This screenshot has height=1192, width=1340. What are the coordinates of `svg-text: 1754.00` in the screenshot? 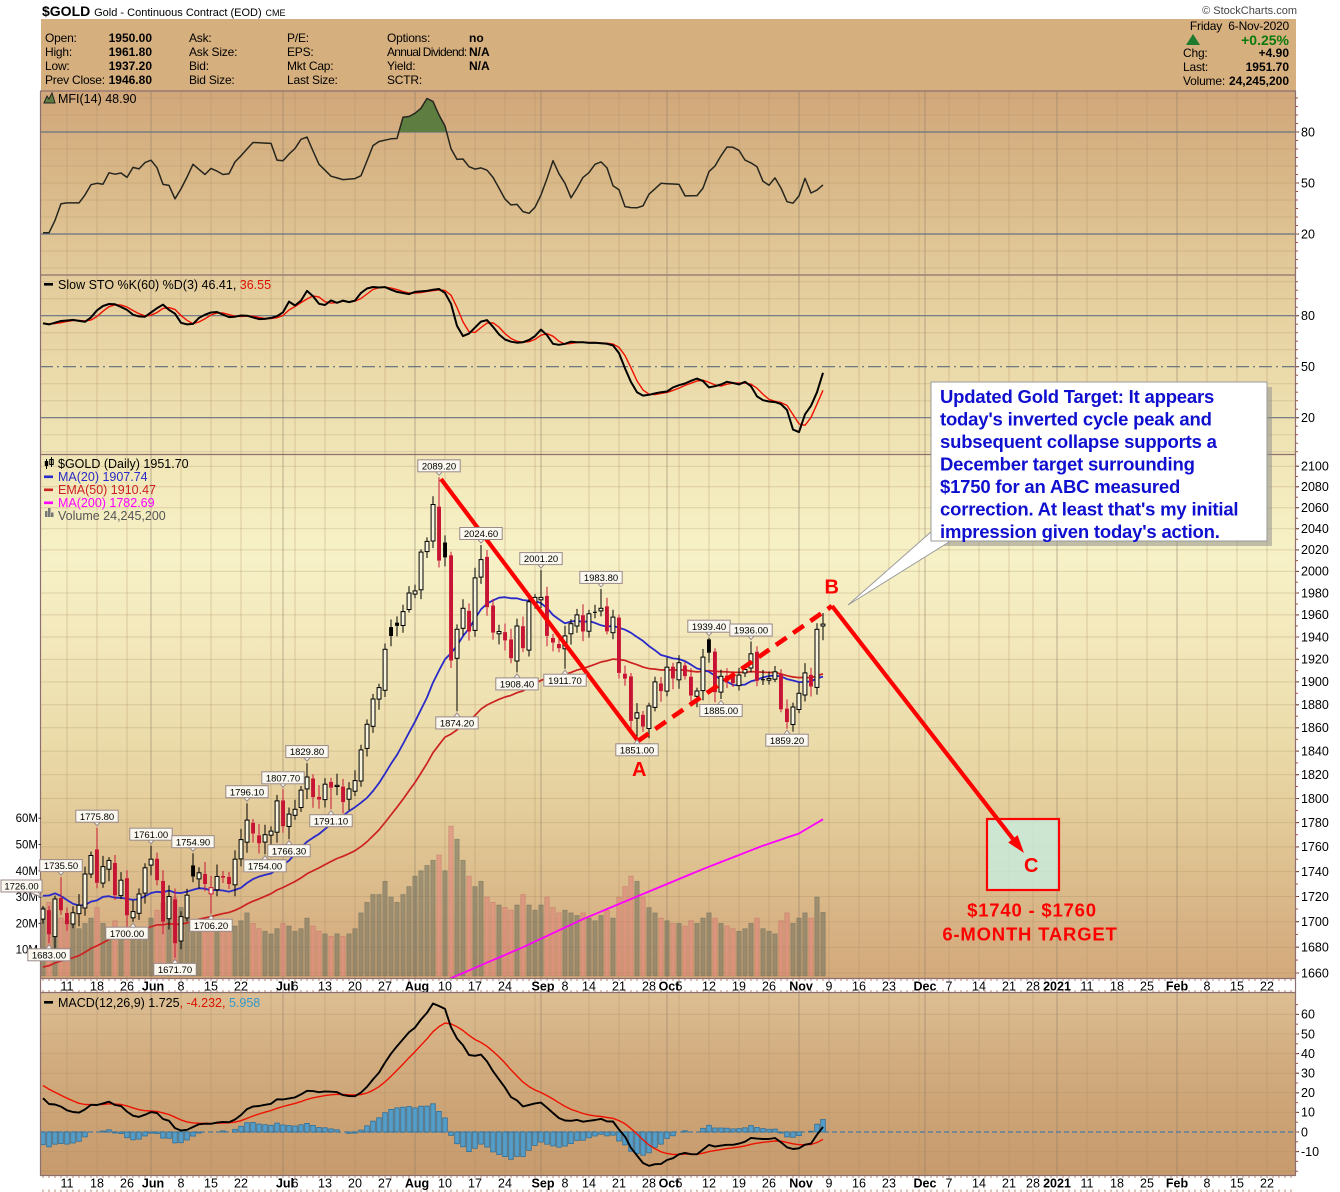 It's located at (265, 866).